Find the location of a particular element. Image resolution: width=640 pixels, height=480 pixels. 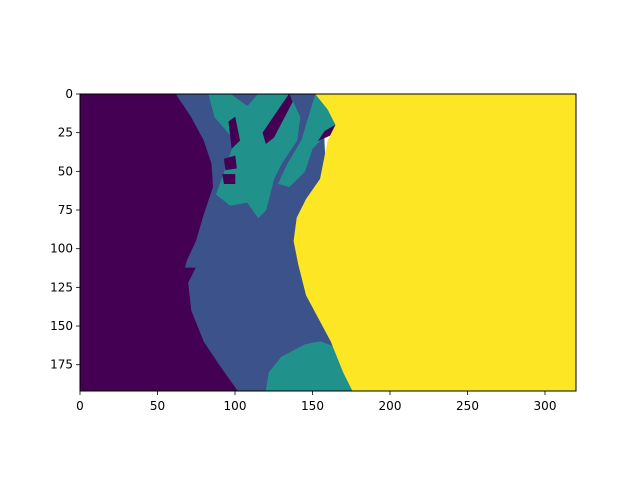

x-tick-label: 150 is located at coordinates (312, 406).